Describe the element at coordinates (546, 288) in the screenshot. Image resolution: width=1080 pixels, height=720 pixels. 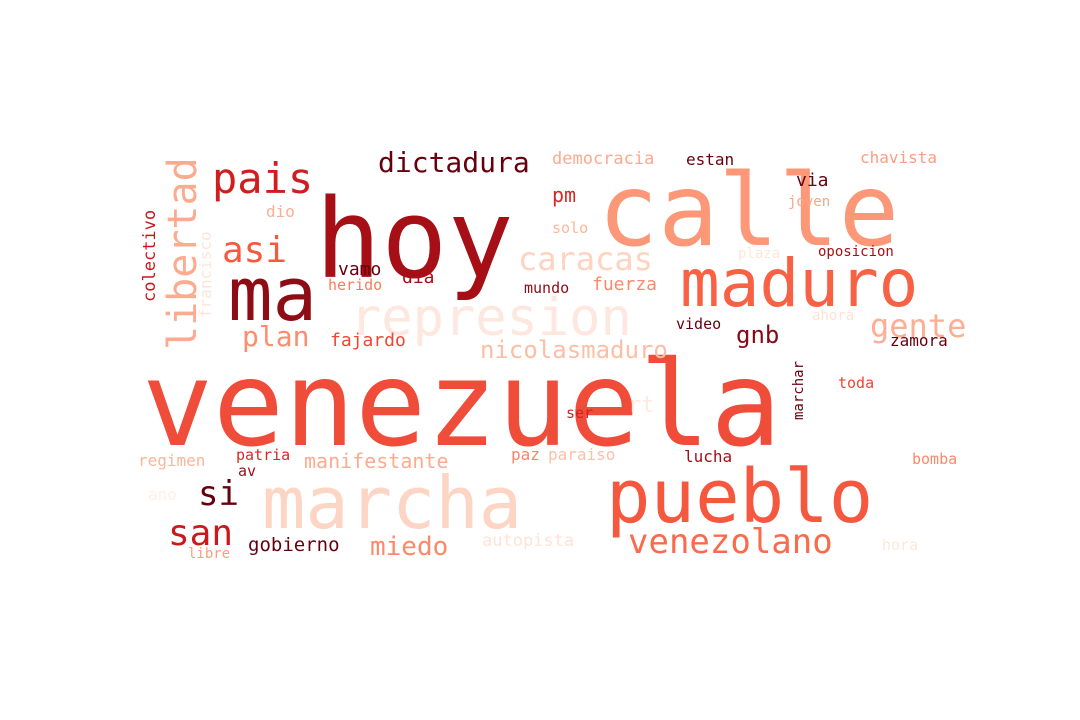
I see `word-mundo: mundo` at that location.